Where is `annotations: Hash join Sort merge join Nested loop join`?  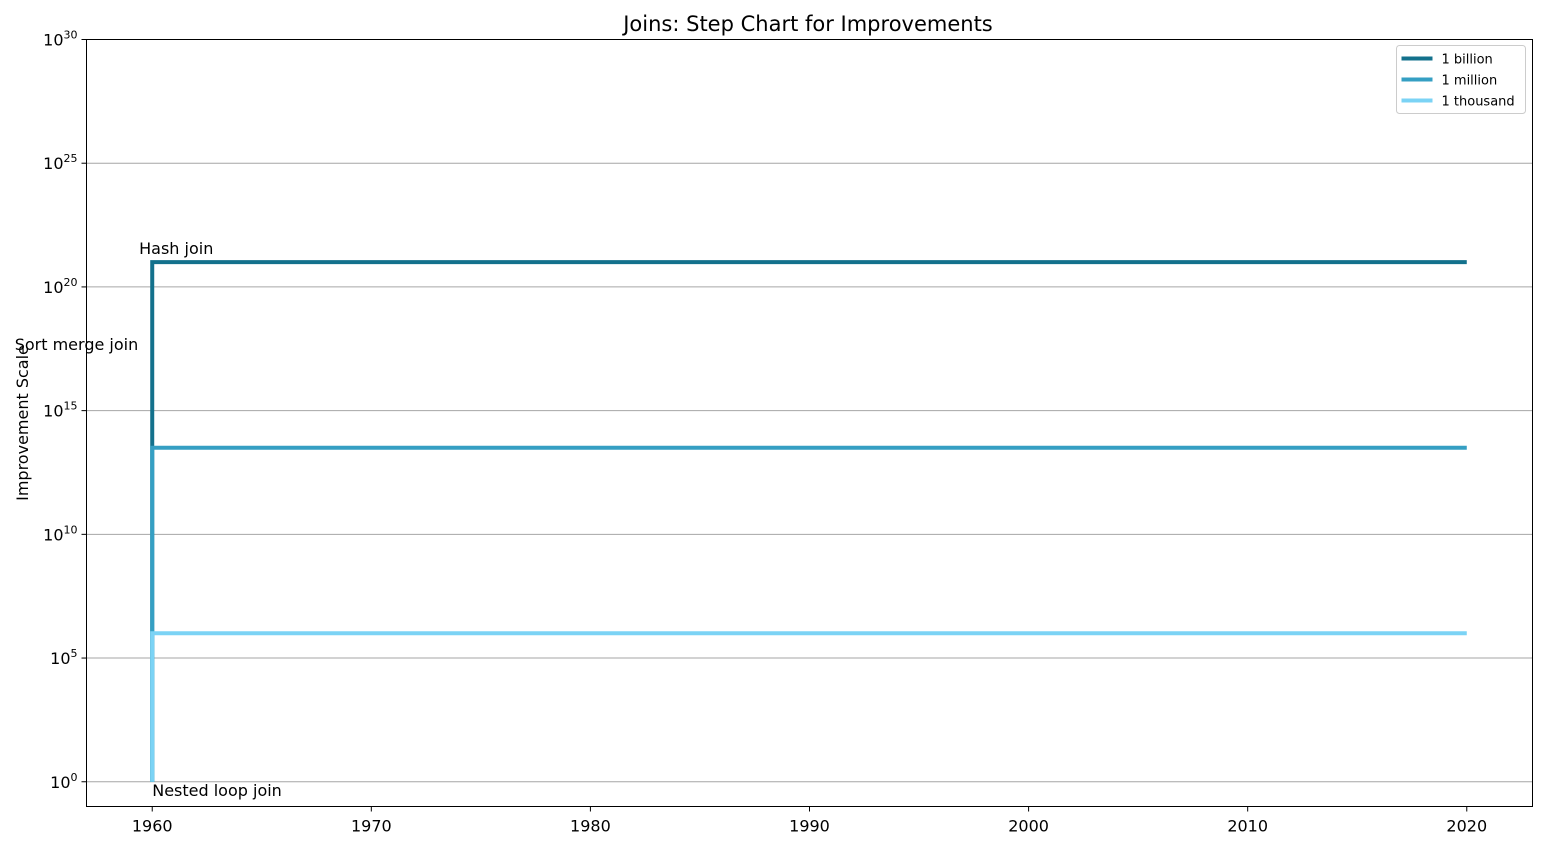
annotations: Hash join Sort merge join Nested loop join is located at coordinates (148, 519).